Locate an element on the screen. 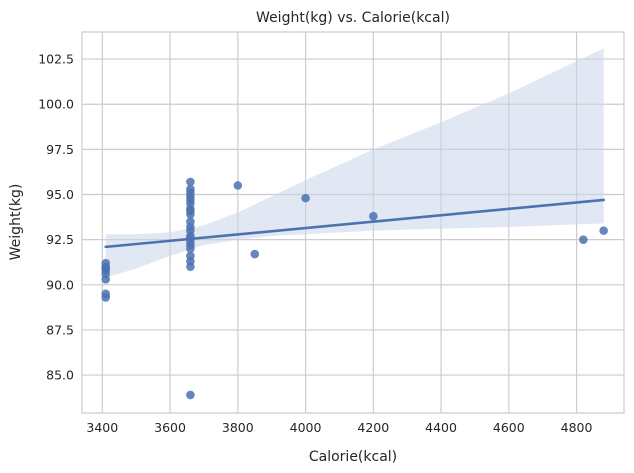 Image resolution: width=634 pixels, height=473 pixels. x-tick-label: 4000 is located at coordinates (306, 427).